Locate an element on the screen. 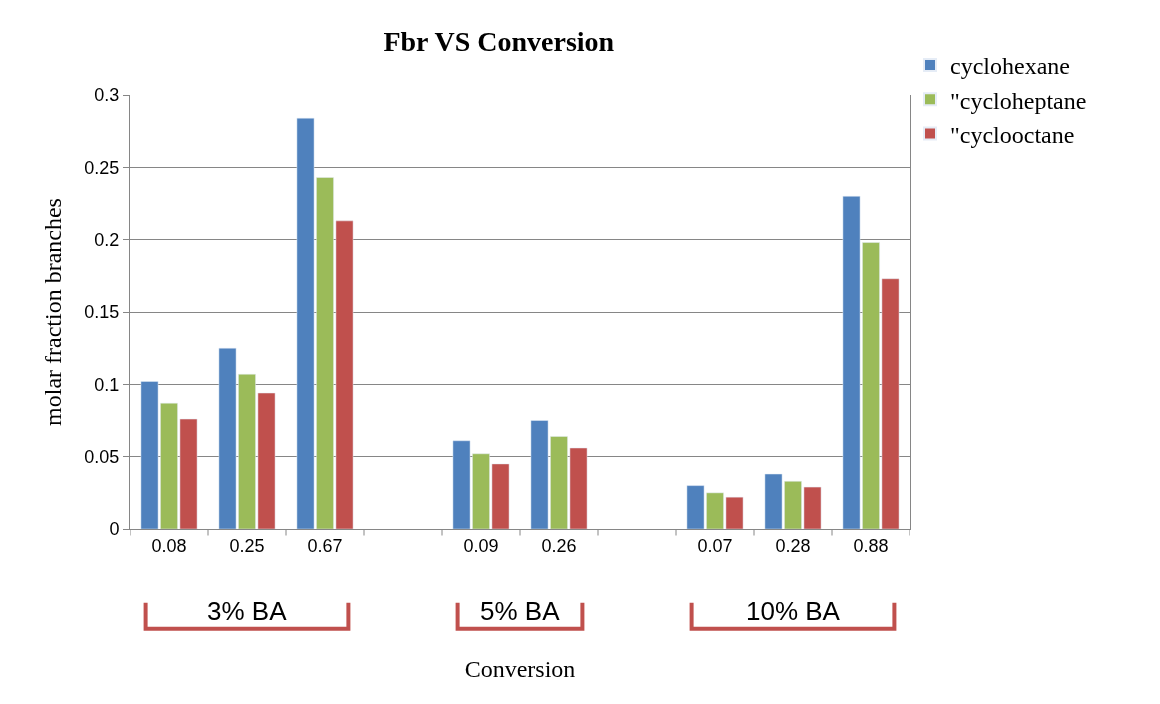 This screenshot has width=1160, height=704. y-tick-label: 0.15 is located at coordinates (102, 312).